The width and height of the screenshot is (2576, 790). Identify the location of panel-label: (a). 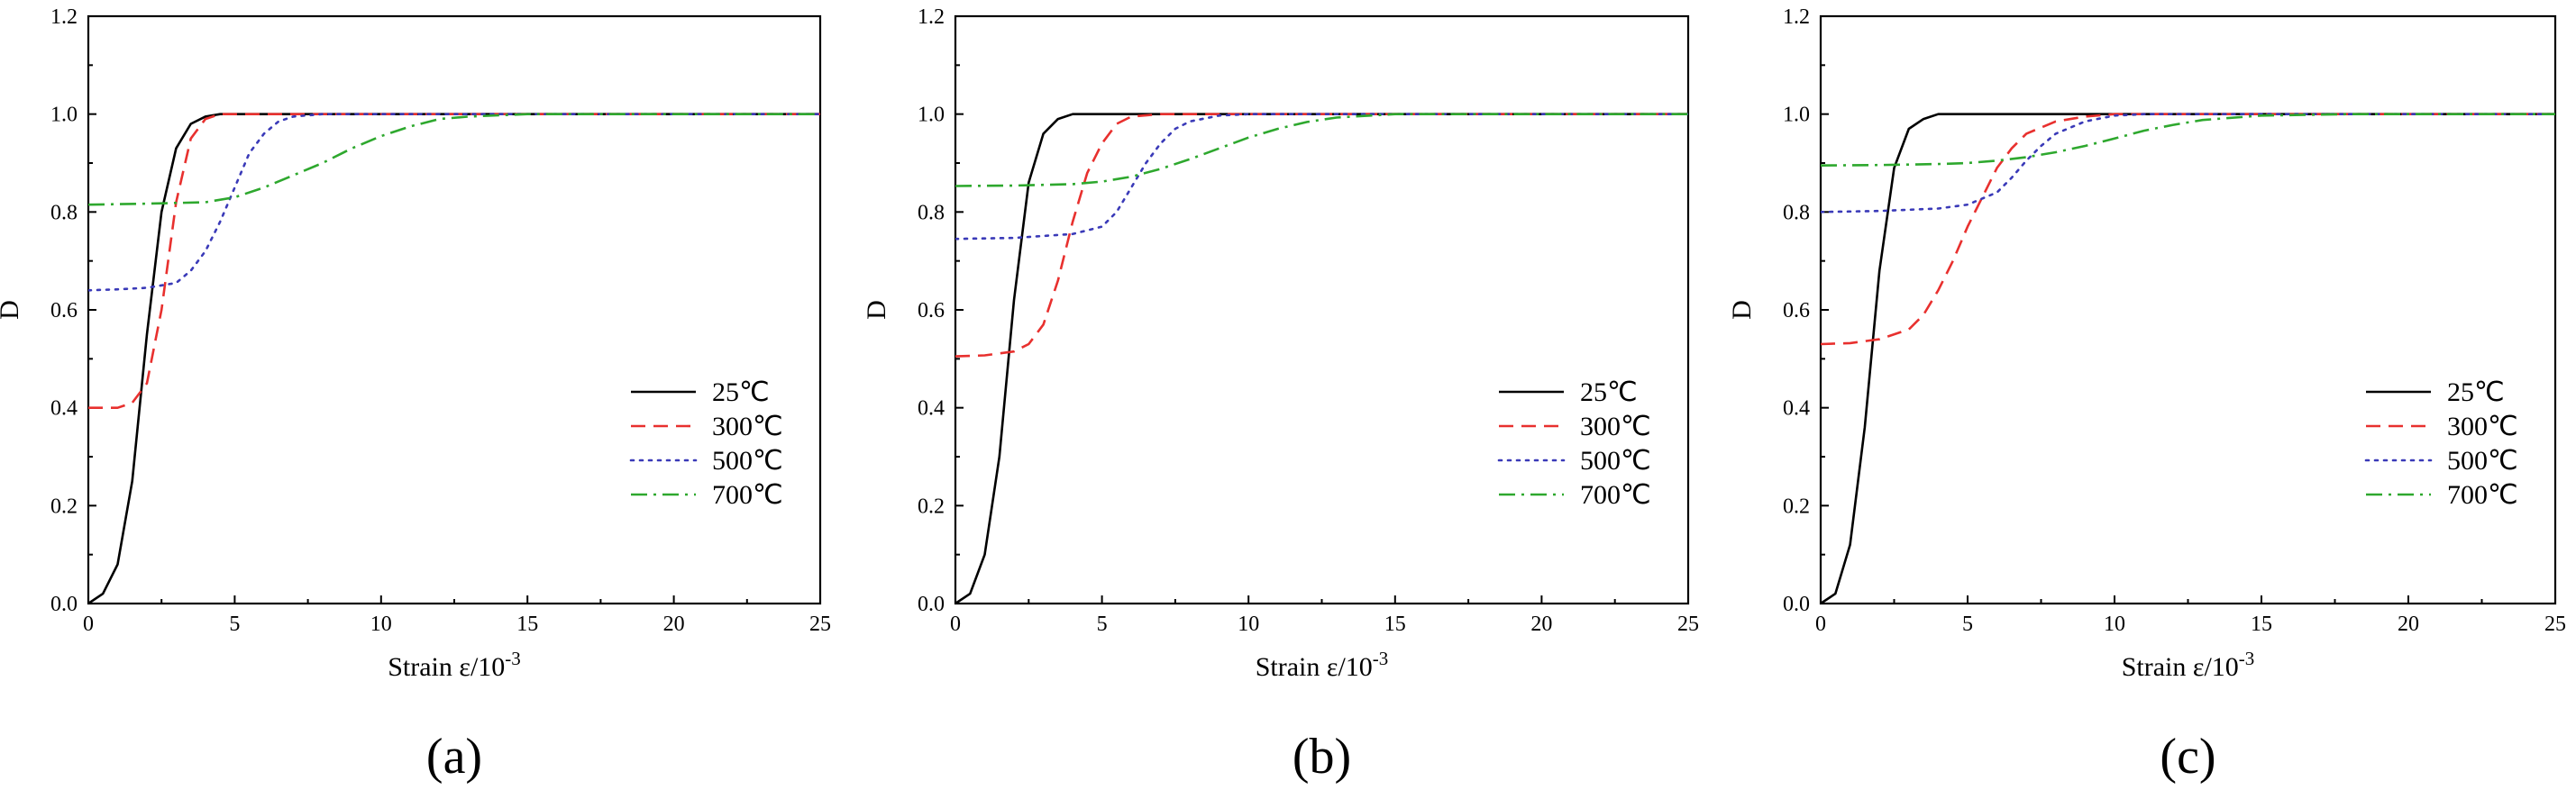
(454, 757).